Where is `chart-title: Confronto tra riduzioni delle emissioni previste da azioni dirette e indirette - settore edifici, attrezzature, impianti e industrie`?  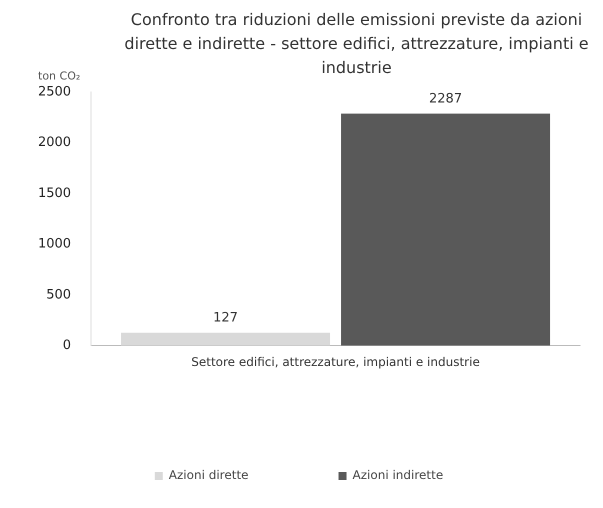
chart-title: Confronto tra riduzioni delle emissioni previste da azioni dirette e indirette - settore edifici, attrezzature, impianti e industrie is located at coordinates (356, 44).